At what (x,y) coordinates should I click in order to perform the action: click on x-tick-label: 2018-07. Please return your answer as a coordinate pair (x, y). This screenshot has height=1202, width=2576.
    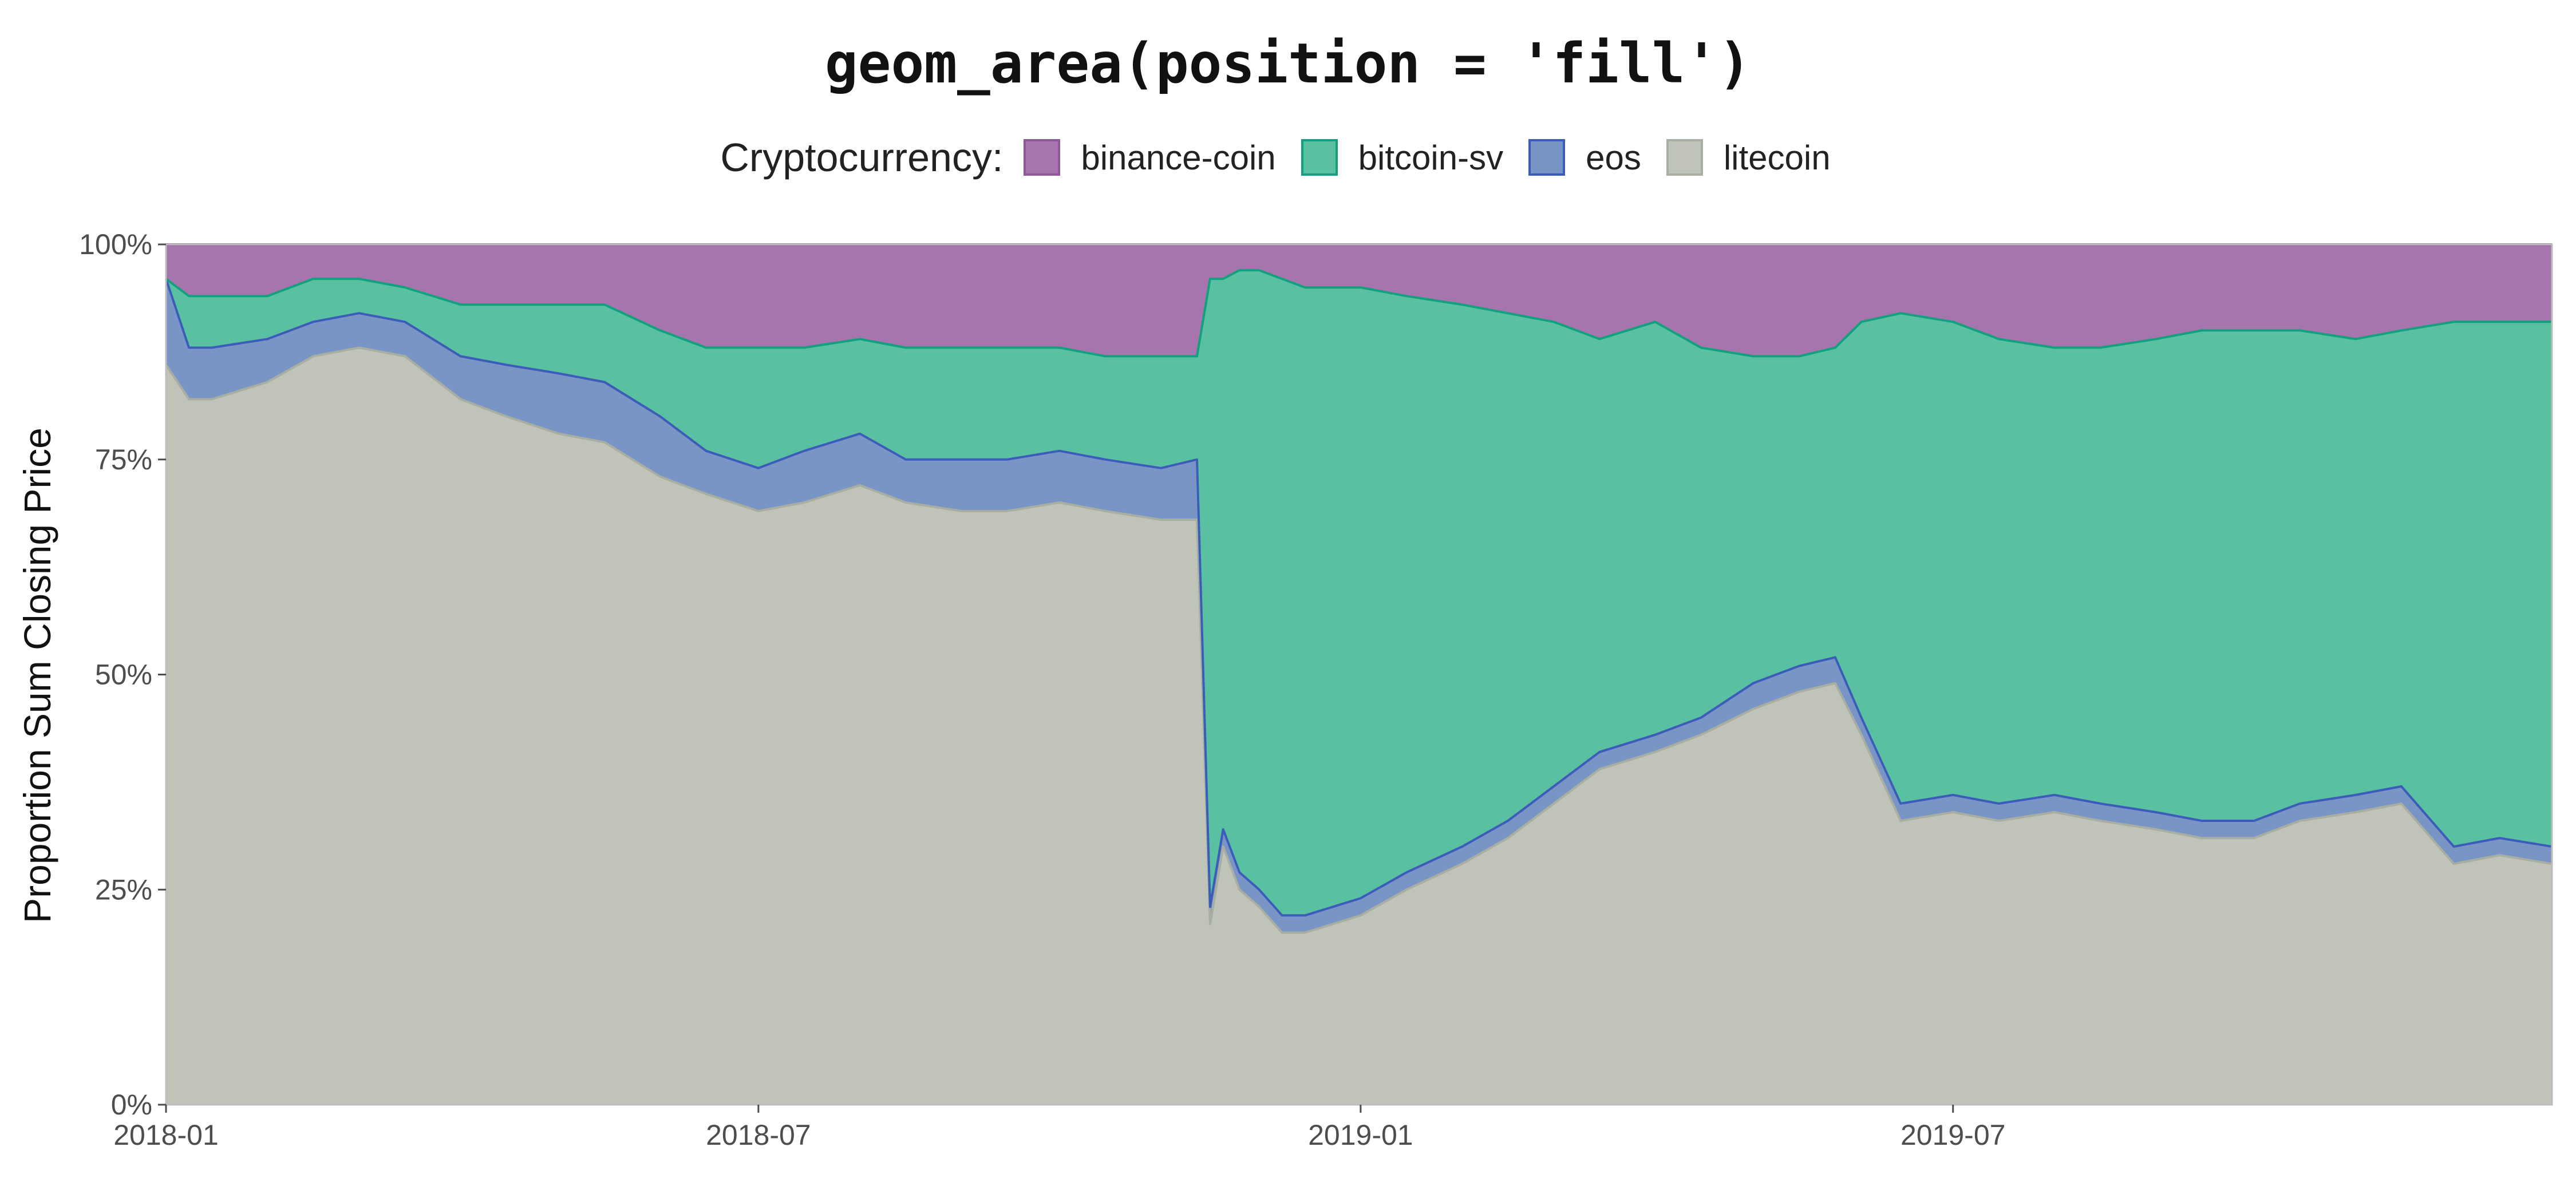
    Looking at the image, I should click on (758, 1135).